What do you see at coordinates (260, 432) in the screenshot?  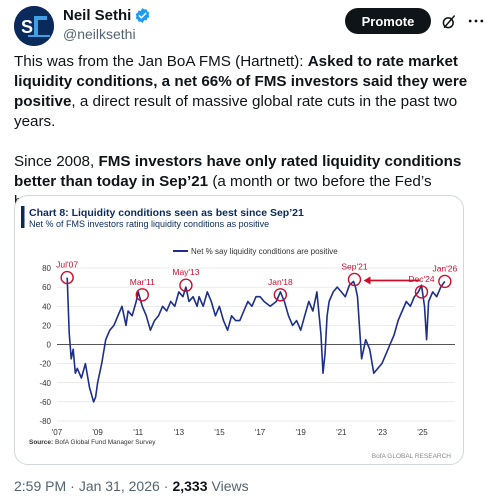 I see `x-tick-label: '17` at bounding box center [260, 432].